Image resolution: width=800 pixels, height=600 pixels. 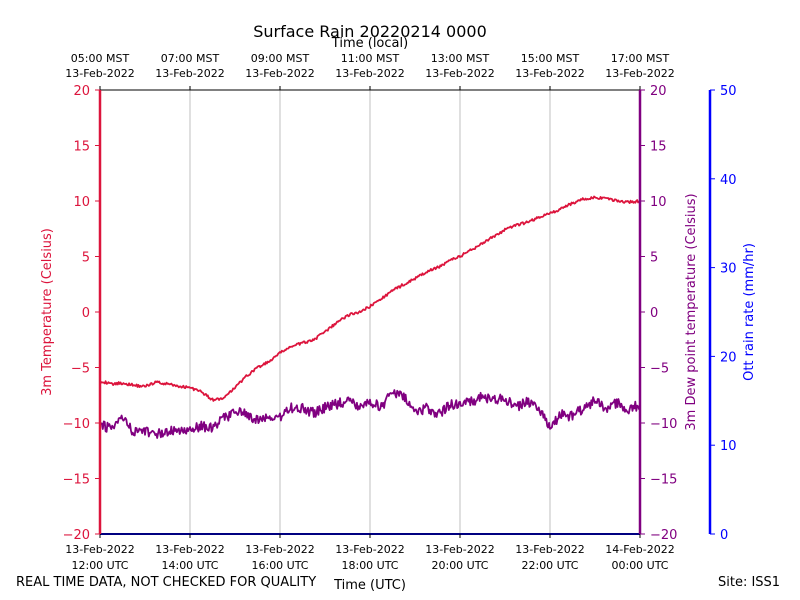 I want to click on x-tick-label-local-time: 09:00 MST, so click(x=280, y=58).